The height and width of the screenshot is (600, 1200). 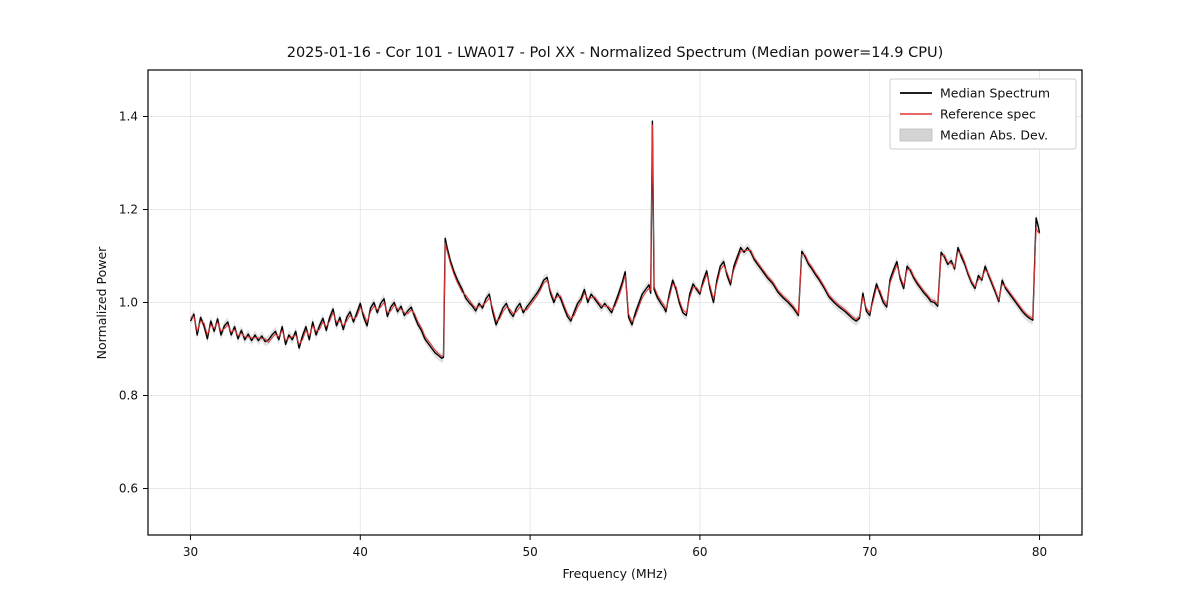 What do you see at coordinates (1039, 552) in the screenshot?
I see `x-tick-label: 80` at bounding box center [1039, 552].